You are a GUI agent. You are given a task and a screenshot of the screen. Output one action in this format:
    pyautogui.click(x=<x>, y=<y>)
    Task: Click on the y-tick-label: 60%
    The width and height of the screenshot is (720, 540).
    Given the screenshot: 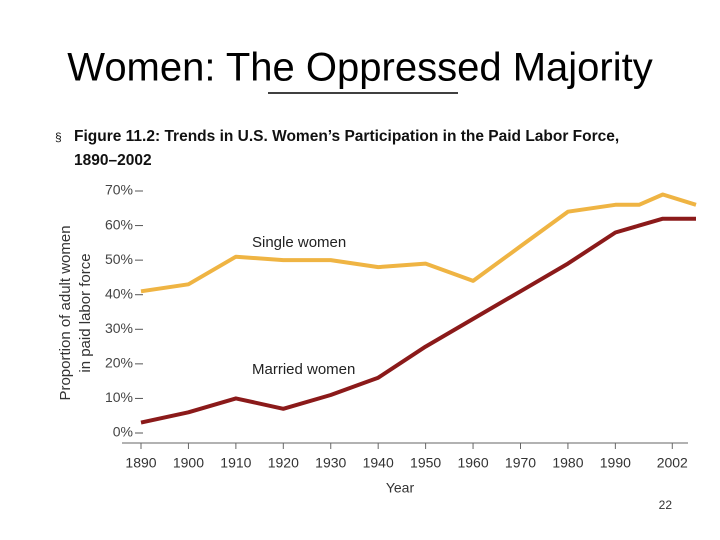 What is the action you would take?
    pyautogui.click(x=119, y=224)
    